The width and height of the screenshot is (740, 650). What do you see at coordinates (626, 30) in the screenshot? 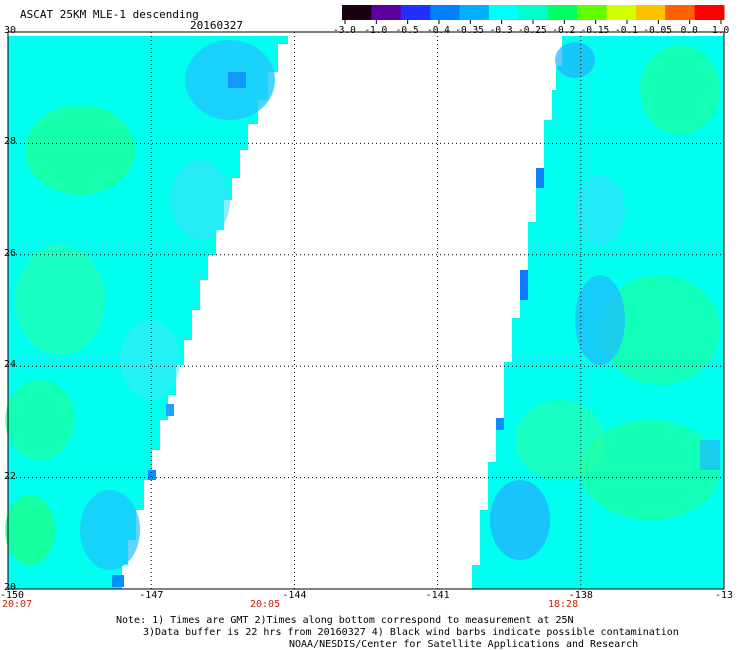
I see `colorbar-label: -0.1` at bounding box center [626, 30].